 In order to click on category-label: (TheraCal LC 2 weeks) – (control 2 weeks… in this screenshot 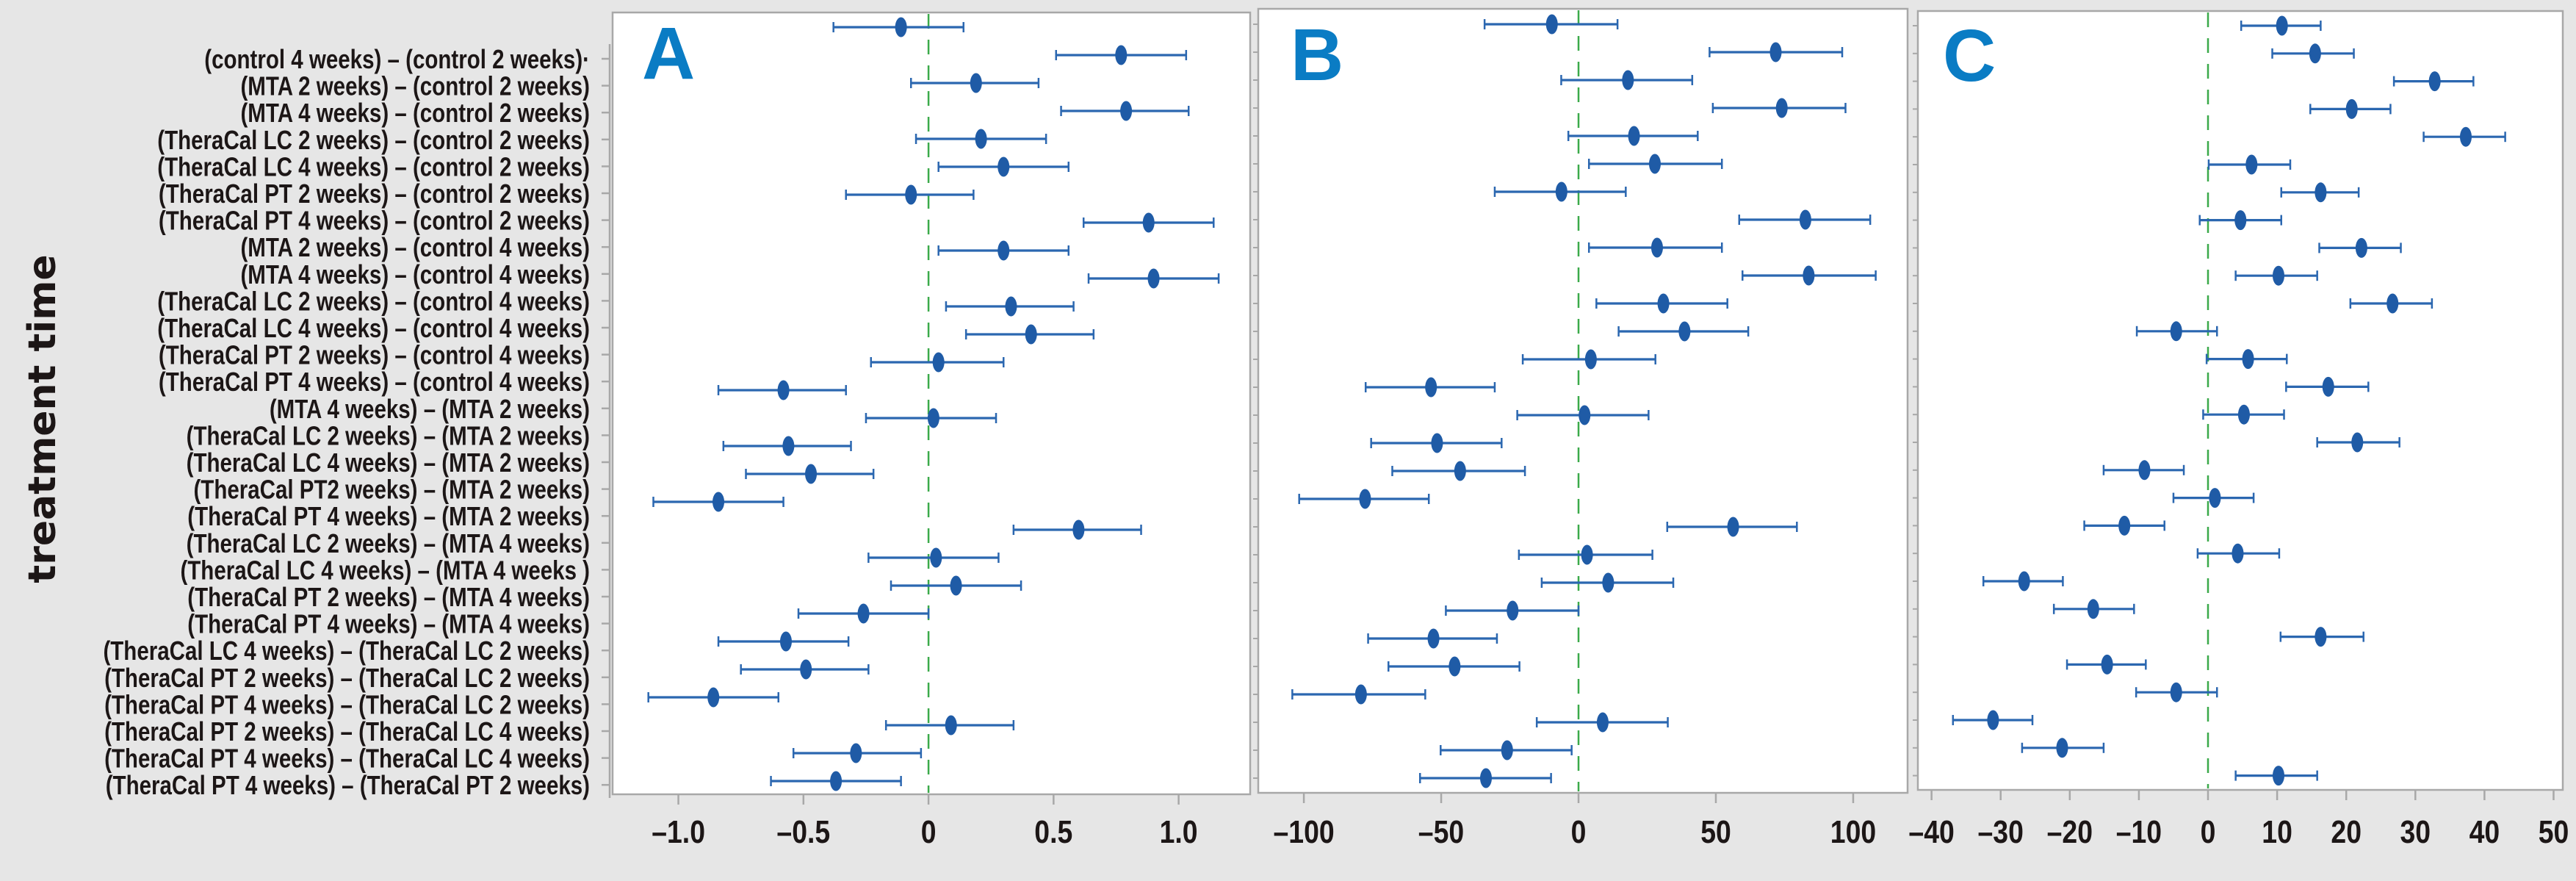, I will do `click(374, 139)`.